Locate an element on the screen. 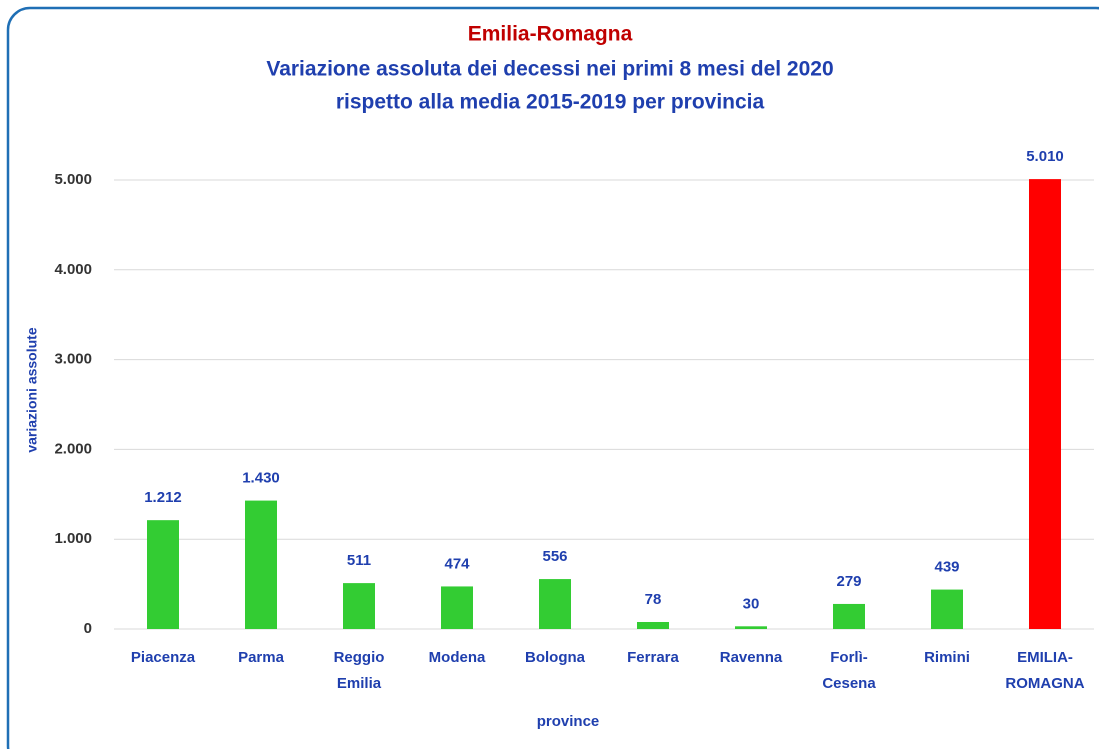  x-tick-label: Emilia is located at coordinates (359, 683).